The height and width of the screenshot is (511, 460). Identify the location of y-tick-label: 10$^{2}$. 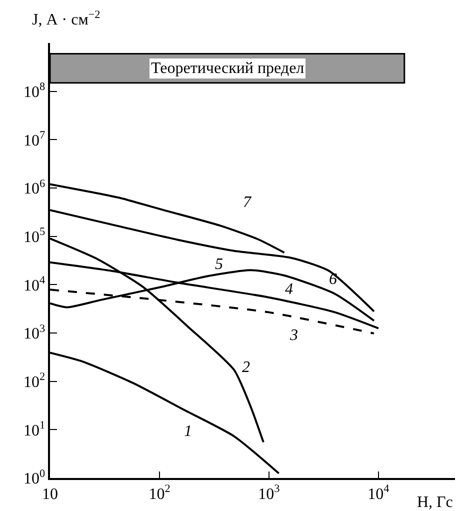
(34, 381).